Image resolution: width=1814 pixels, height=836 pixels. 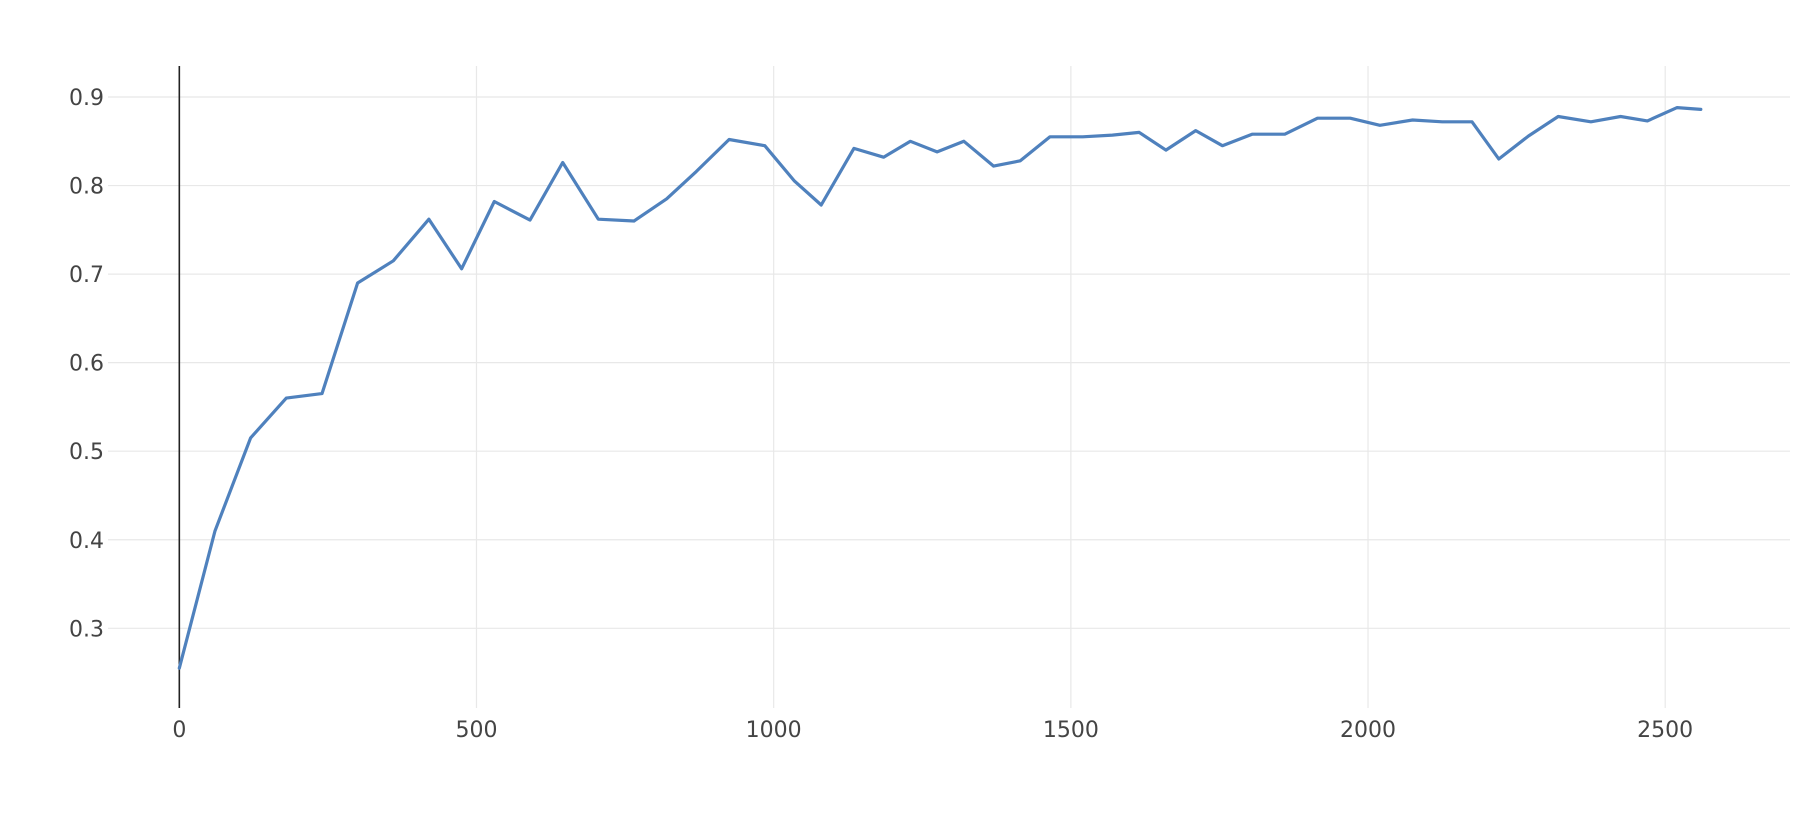 What do you see at coordinates (86, 98) in the screenshot?
I see `y-tick-label: 0.9` at bounding box center [86, 98].